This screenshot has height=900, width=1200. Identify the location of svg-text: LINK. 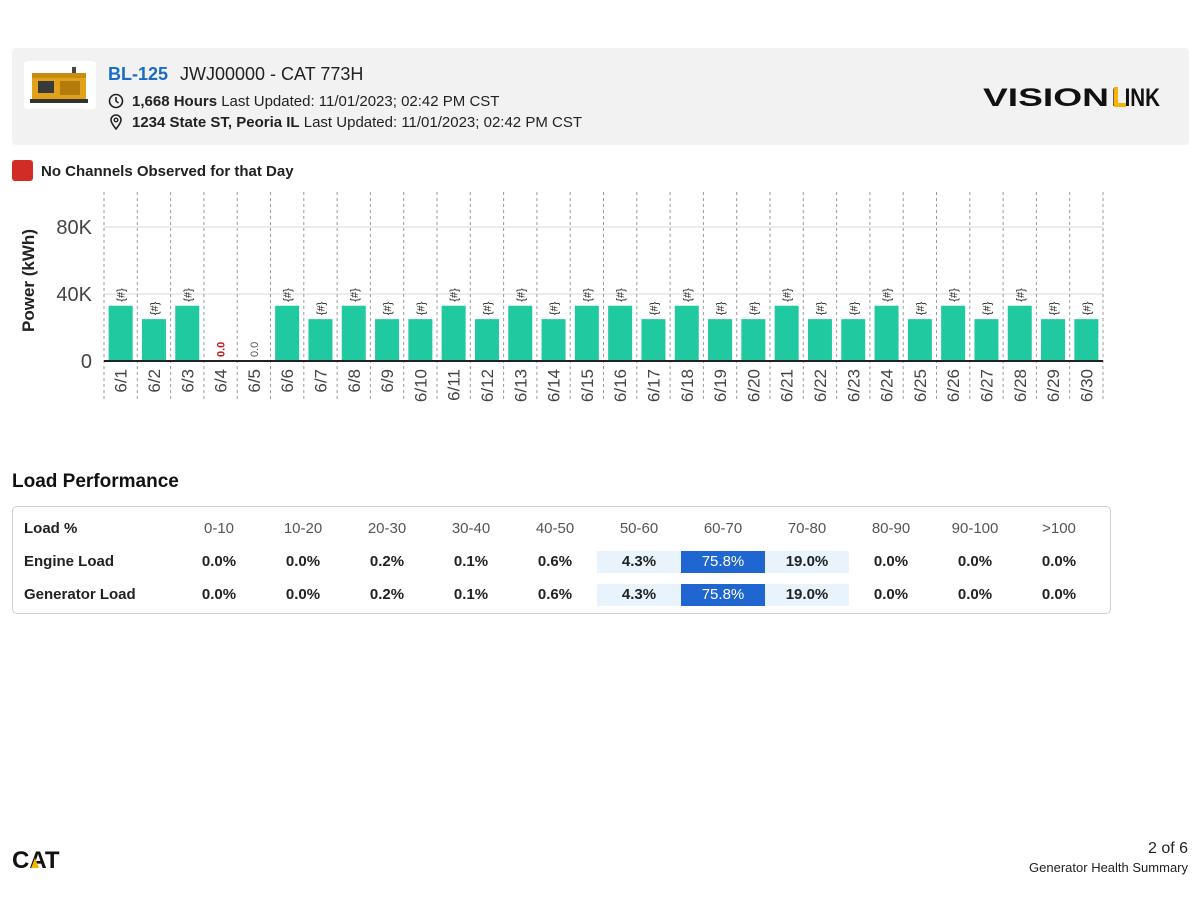
(1136, 98).